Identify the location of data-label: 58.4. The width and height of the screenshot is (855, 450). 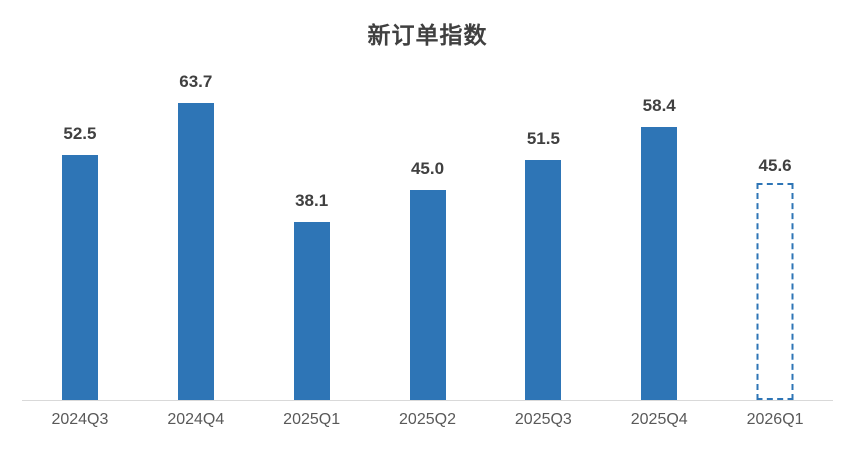
(659, 106).